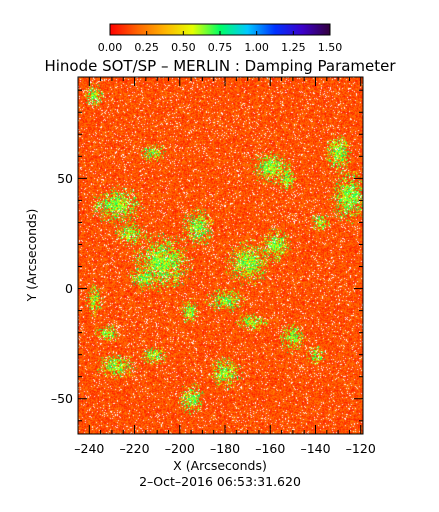  What do you see at coordinates (270, 448) in the screenshot?
I see `x-tick-label: –160` at bounding box center [270, 448].